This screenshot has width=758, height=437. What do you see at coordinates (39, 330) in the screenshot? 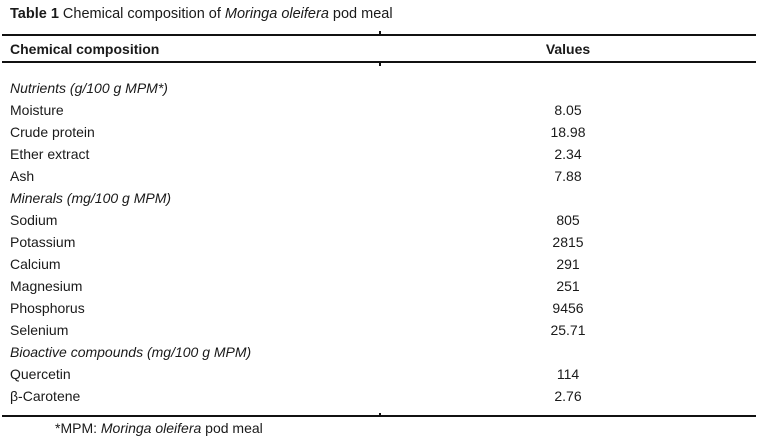
I see `row-label: Selenium` at bounding box center [39, 330].